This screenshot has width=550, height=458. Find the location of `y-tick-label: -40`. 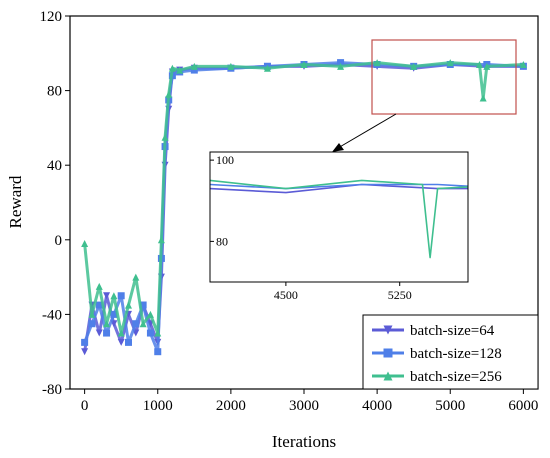

y-tick-label: -40 is located at coordinates (52, 315).